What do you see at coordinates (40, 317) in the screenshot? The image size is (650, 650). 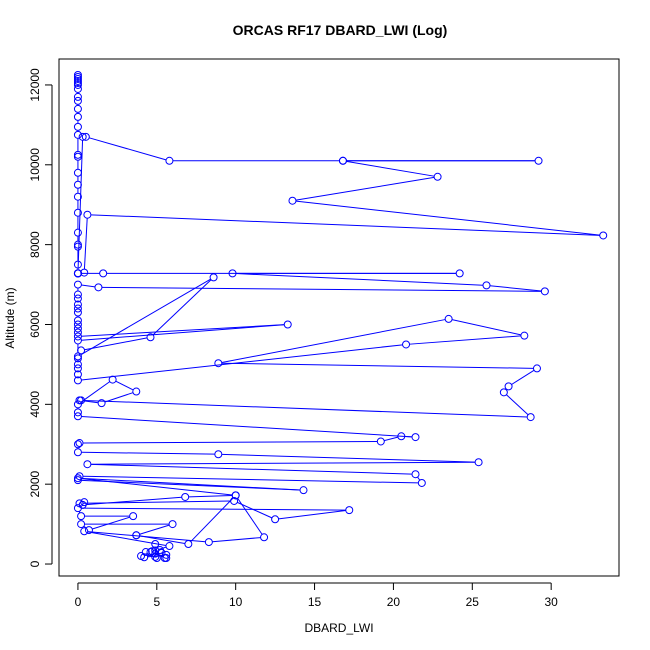 I see `y-axis: 0 2000 4000 6000 8000 10000 12000` at bounding box center [40, 317].